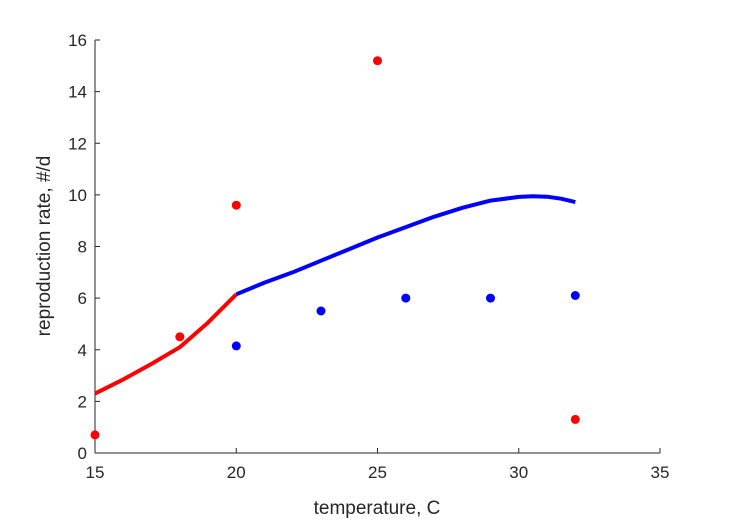  Describe the element at coordinates (377, 508) in the screenshot. I see `x-axis-label: temperature, C` at that location.